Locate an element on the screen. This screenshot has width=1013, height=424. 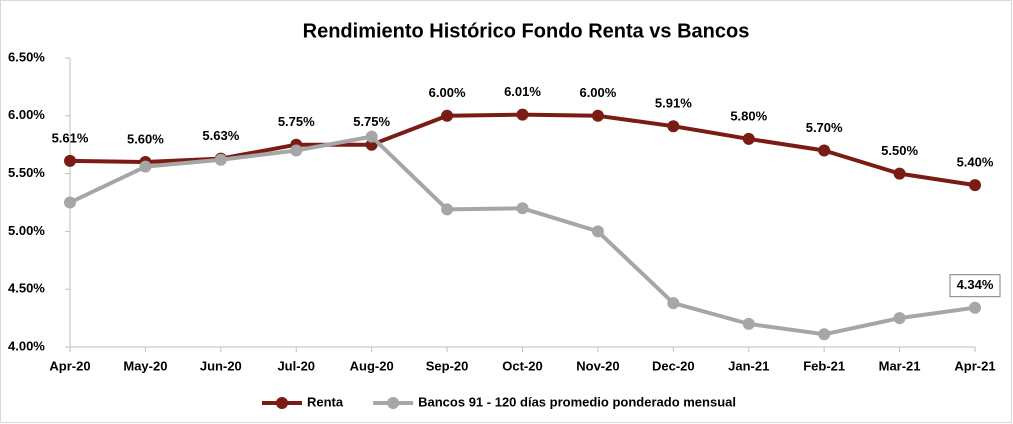
value-label: 5.61% is located at coordinates (70, 137).